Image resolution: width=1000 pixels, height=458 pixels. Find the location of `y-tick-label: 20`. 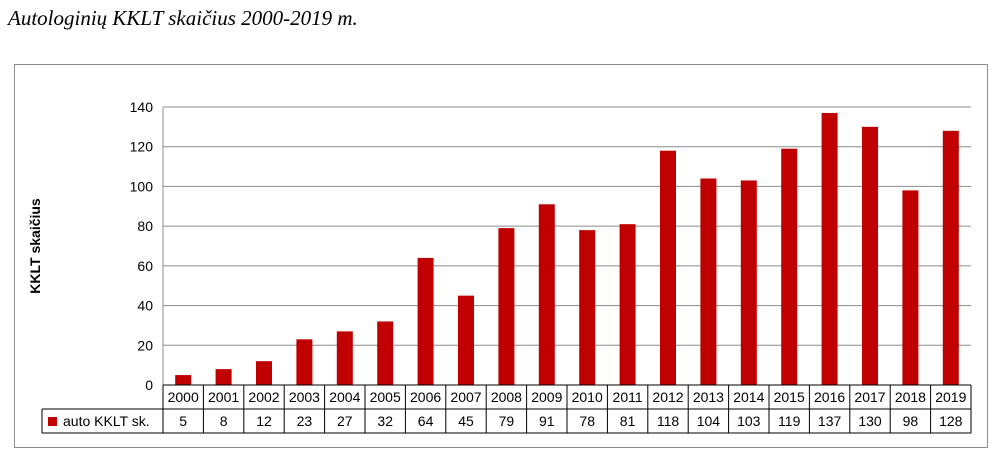

y-tick-label: 20 is located at coordinates (145, 345).